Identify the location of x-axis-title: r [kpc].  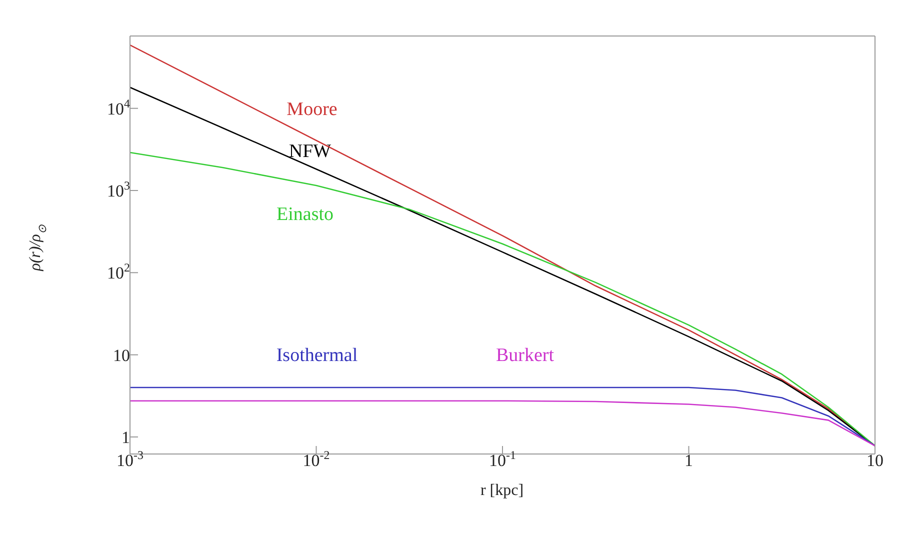
(502, 490).